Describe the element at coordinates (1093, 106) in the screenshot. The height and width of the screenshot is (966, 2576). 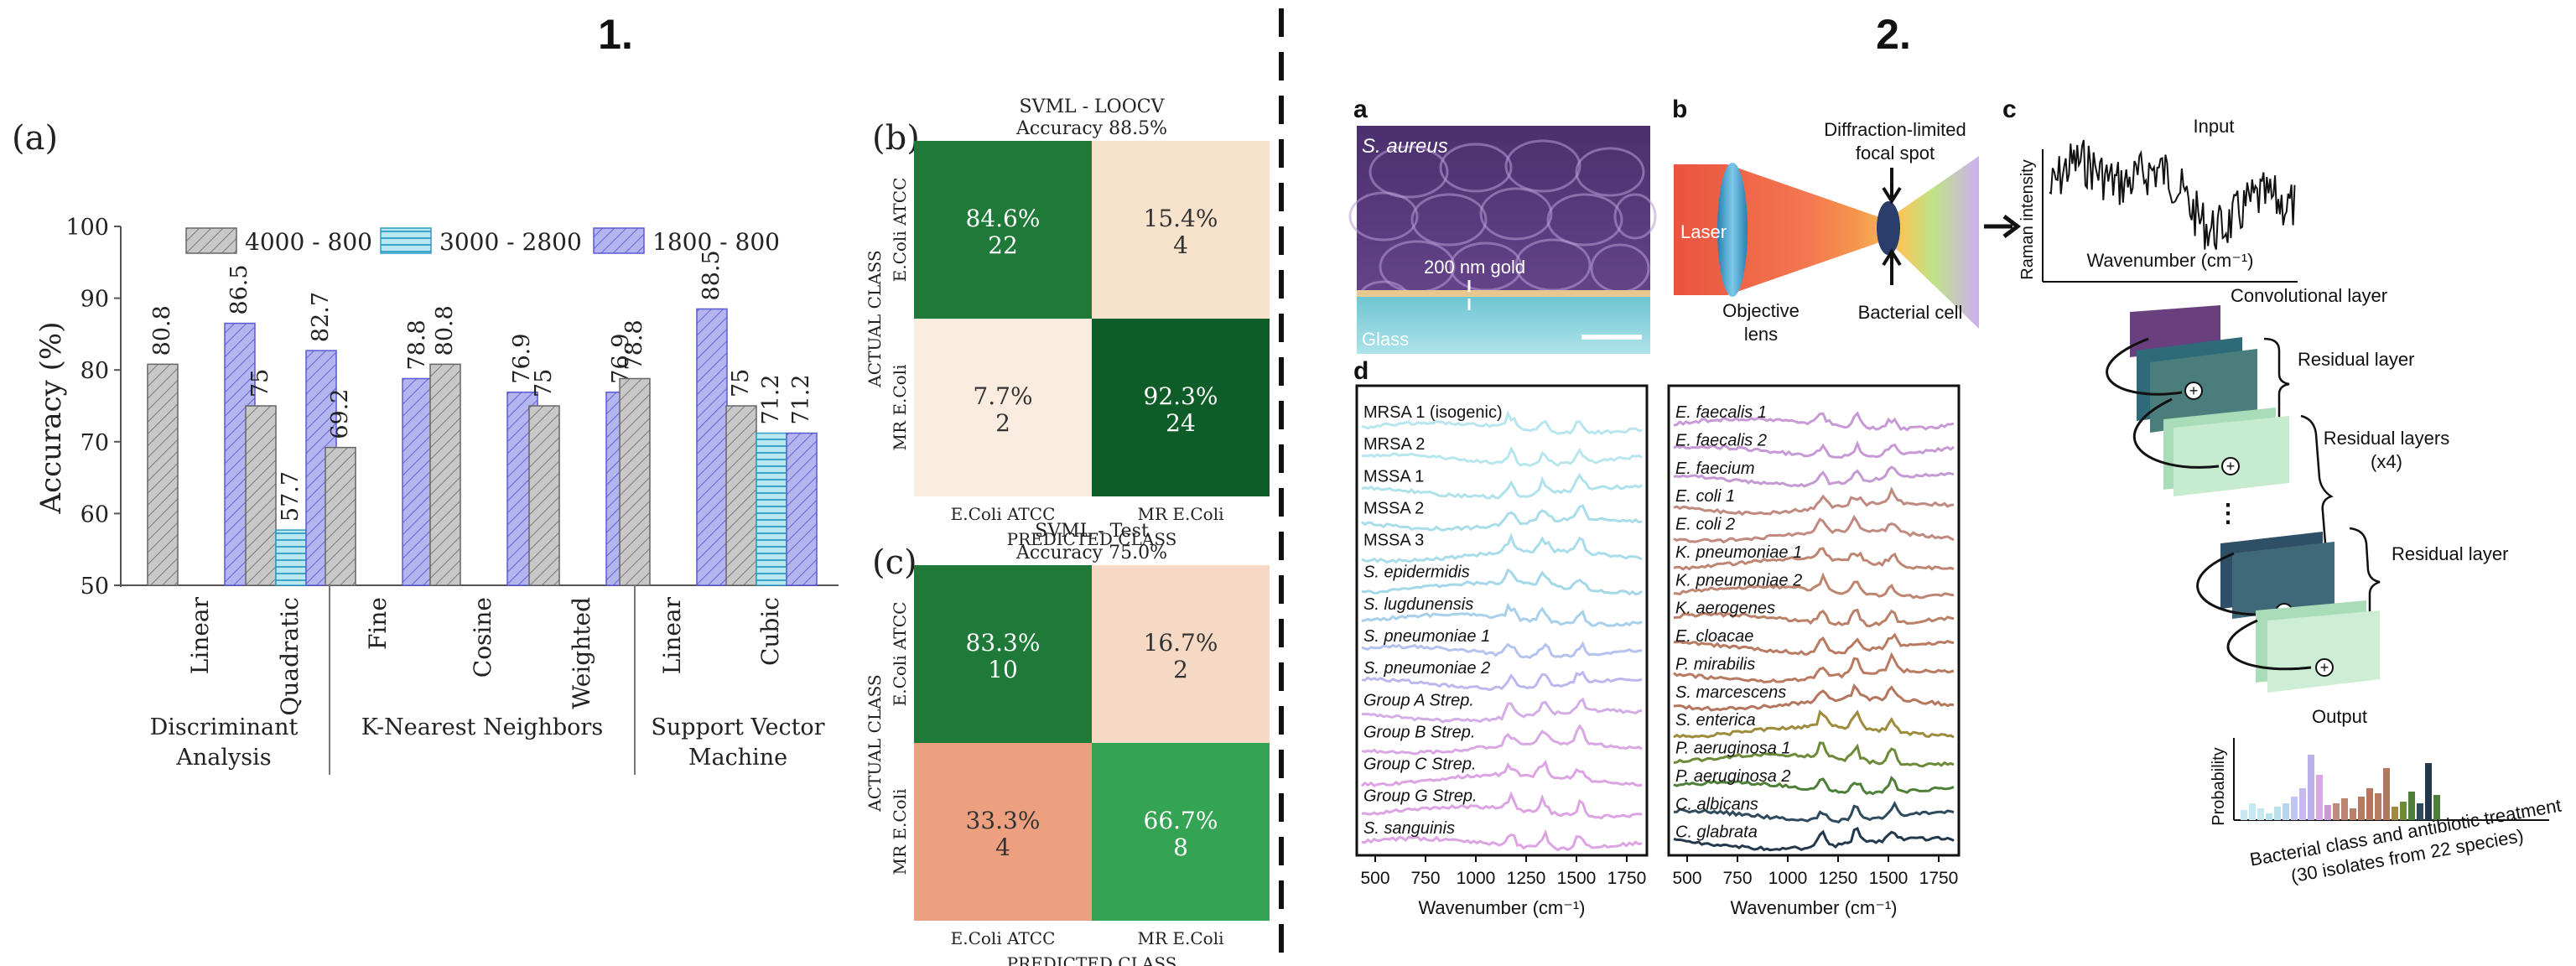
I see `cm-title: SVML - LOOCV` at that location.